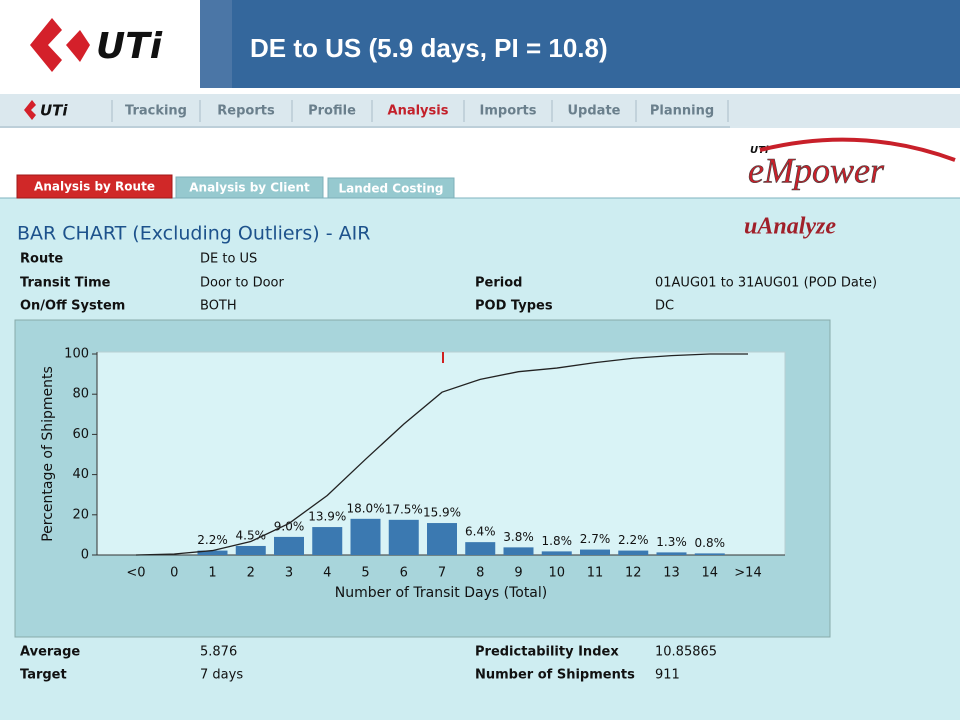 The image size is (960, 720). Describe the element at coordinates (60, 45) in the screenshot. I see `logo-mark` at that location.